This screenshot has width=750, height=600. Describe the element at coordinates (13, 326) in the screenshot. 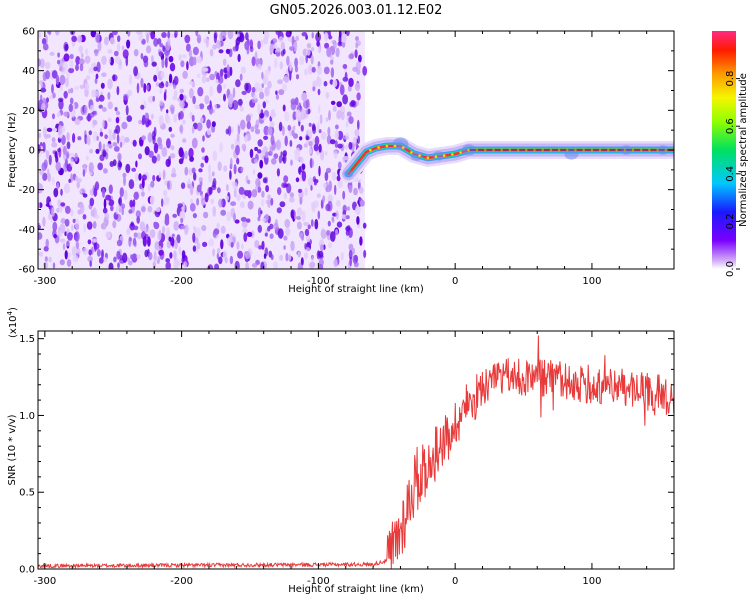

I see `snr-multiplier-base: (x10` at that location.